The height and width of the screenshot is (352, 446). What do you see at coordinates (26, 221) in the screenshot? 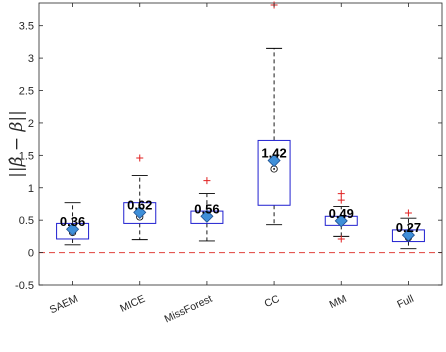
I see `y-tick-label: 0.5` at bounding box center [26, 221].